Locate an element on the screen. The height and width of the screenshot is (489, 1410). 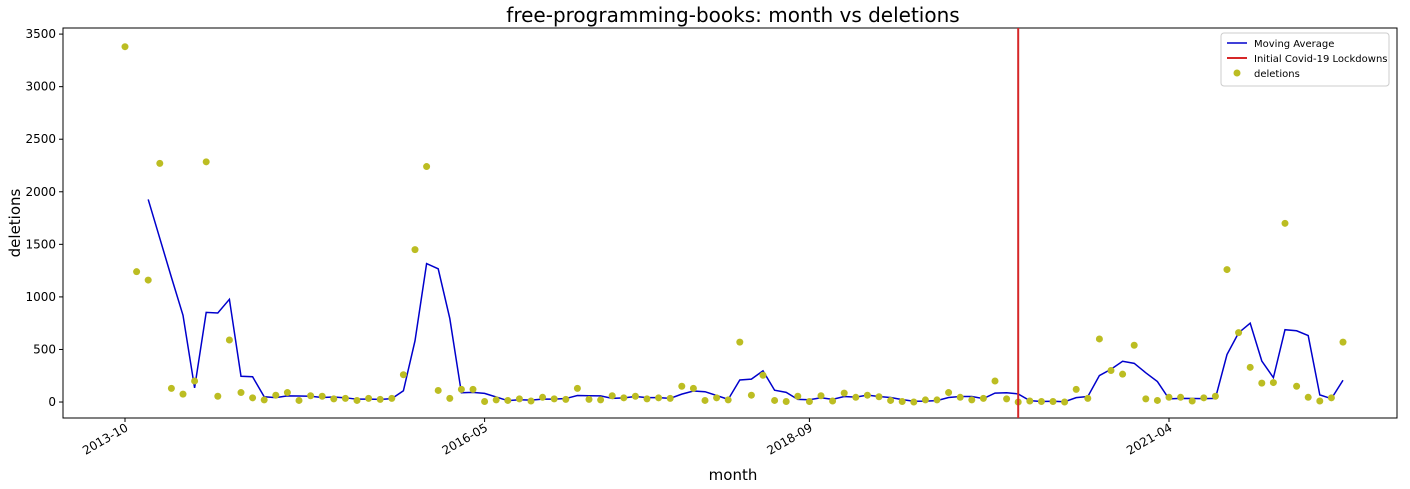
y-tick-label: 1000 is located at coordinates (40, 297).